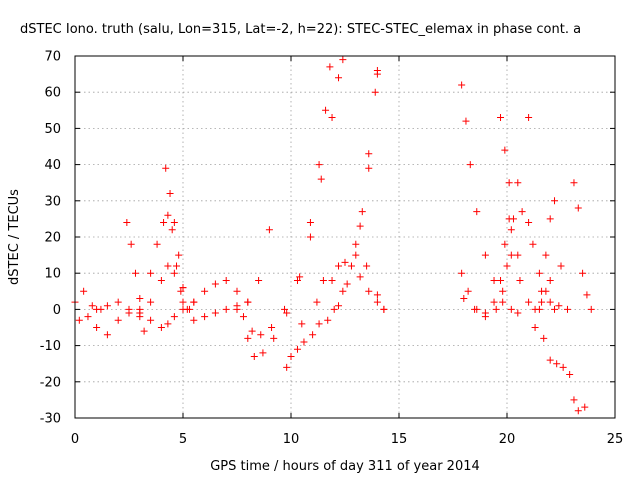 The height and width of the screenshot is (480, 640). What do you see at coordinates (75, 439) in the screenshot?
I see `x-tick-label: 0` at bounding box center [75, 439].